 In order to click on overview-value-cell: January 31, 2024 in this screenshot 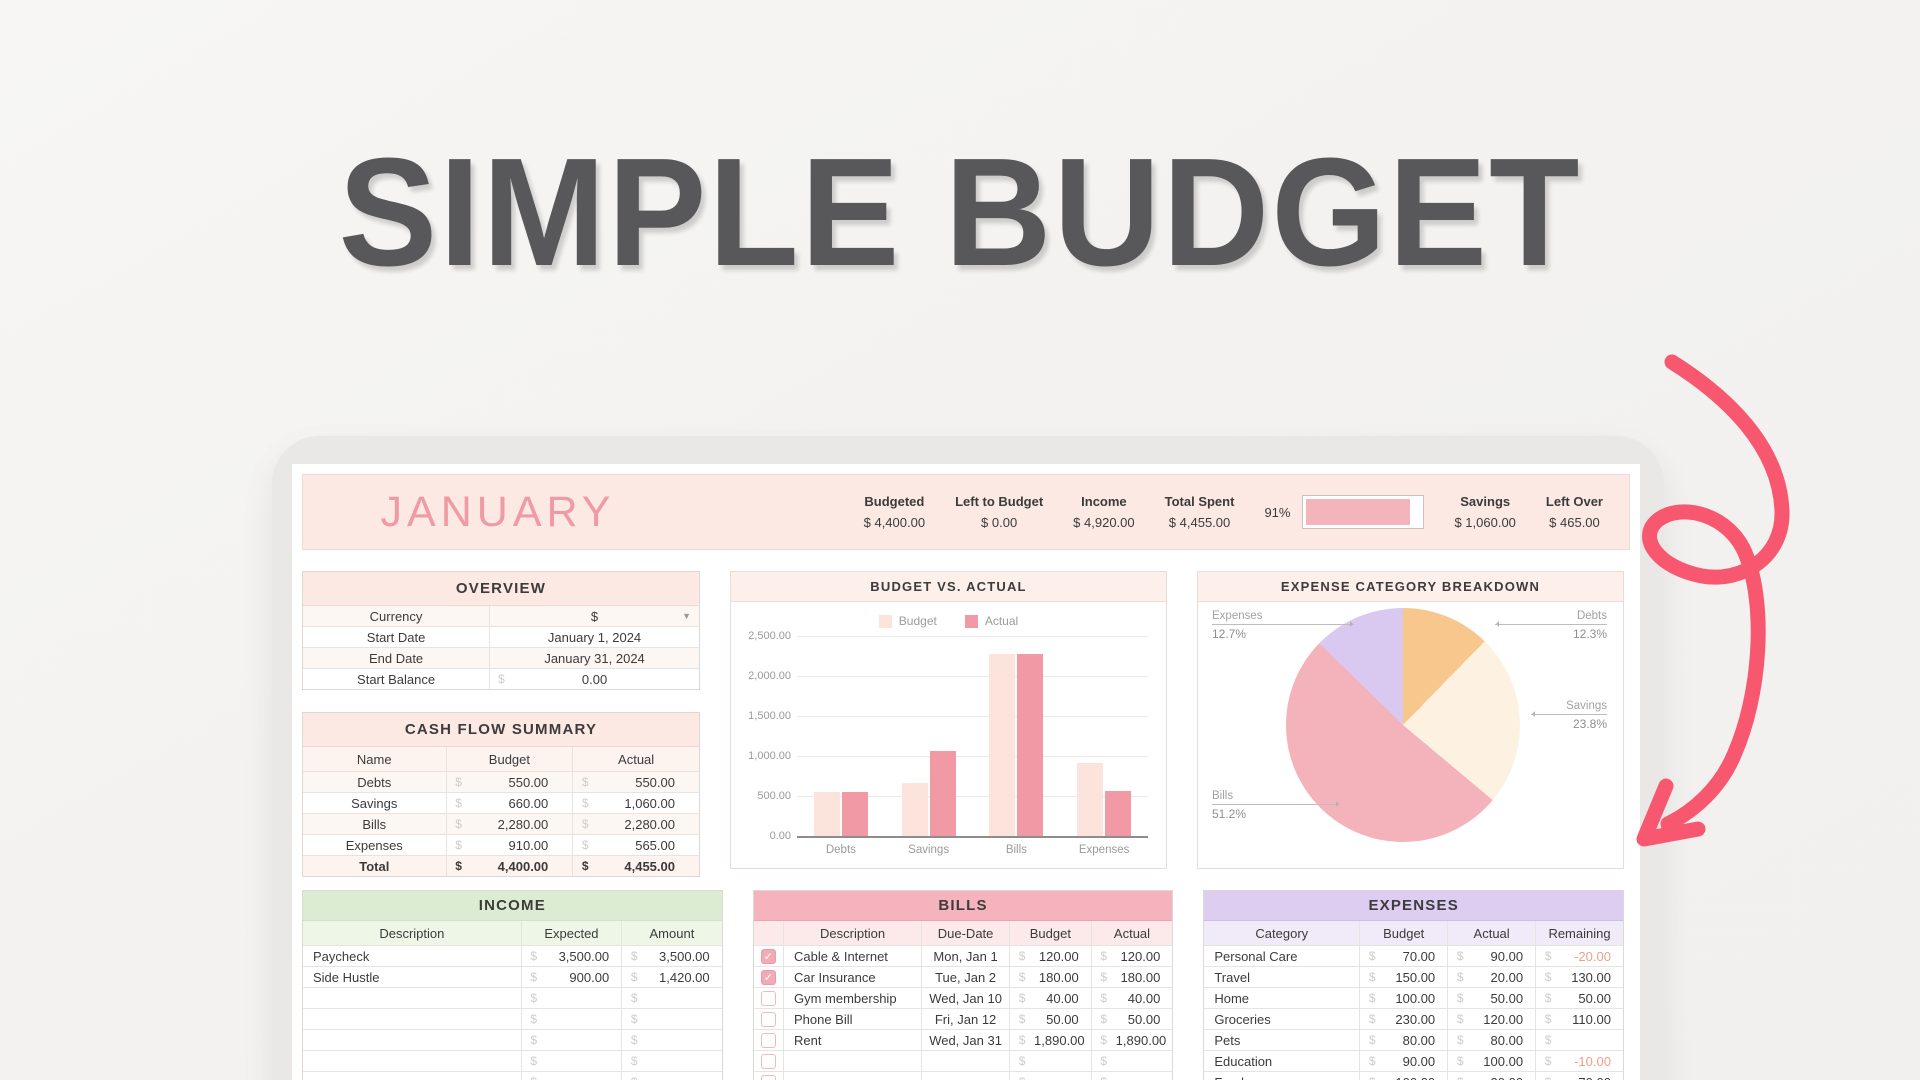, I will do `click(594, 658)`.